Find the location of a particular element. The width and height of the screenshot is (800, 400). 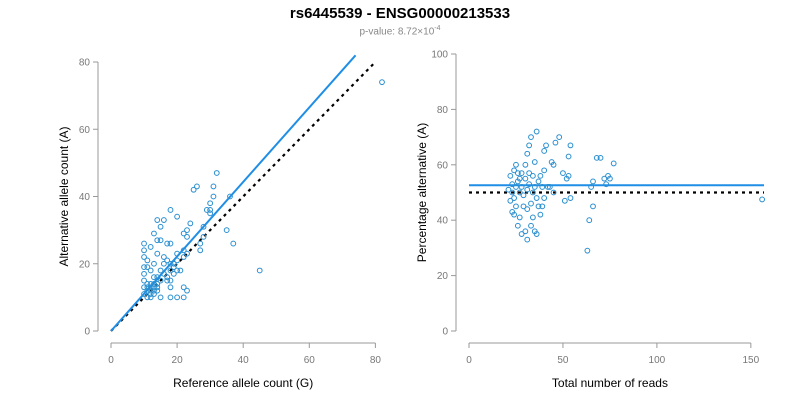

chart2-y-tick-label: 0 is located at coordinates (445, 332).